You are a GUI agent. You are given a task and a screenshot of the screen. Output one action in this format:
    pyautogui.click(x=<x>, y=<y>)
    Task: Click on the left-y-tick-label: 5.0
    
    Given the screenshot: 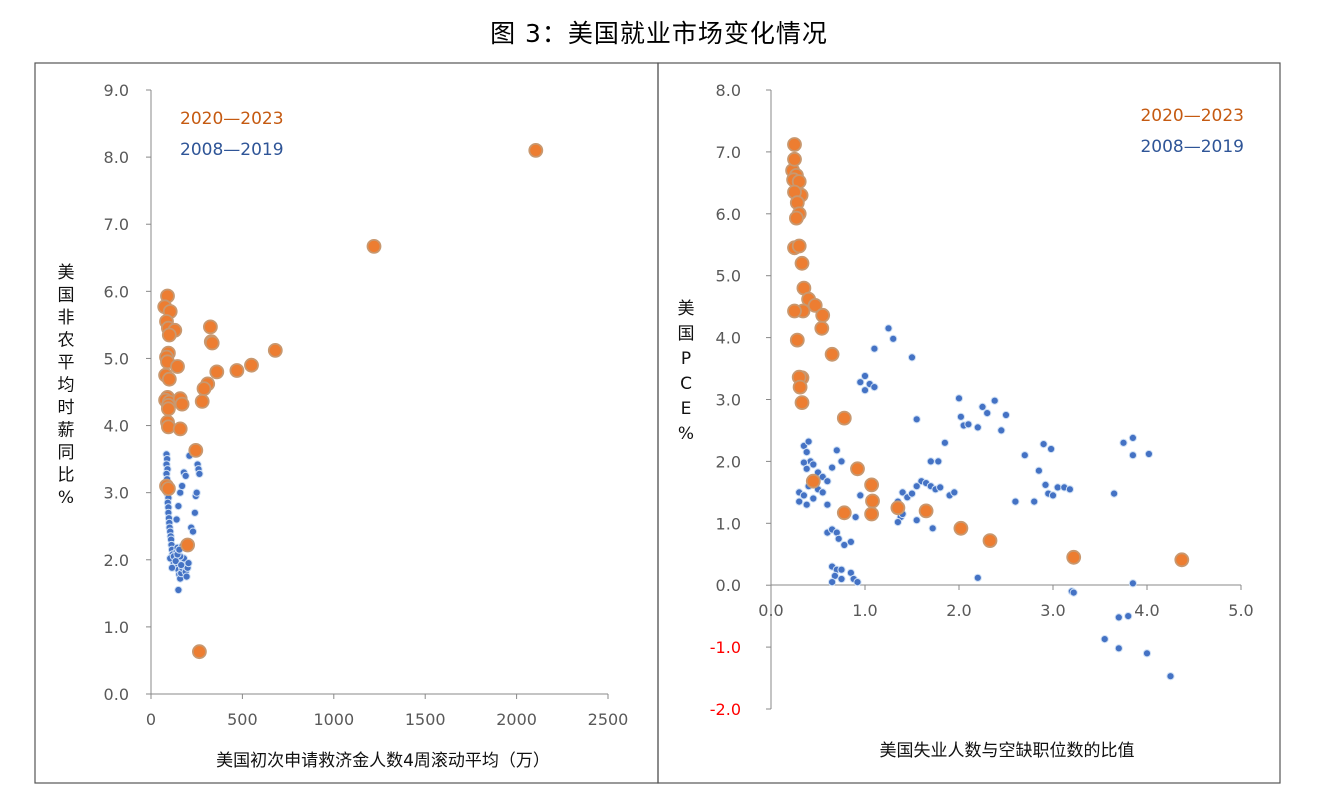 What is the action you would take?
    pyautogui.click(x=116, y=358)
    